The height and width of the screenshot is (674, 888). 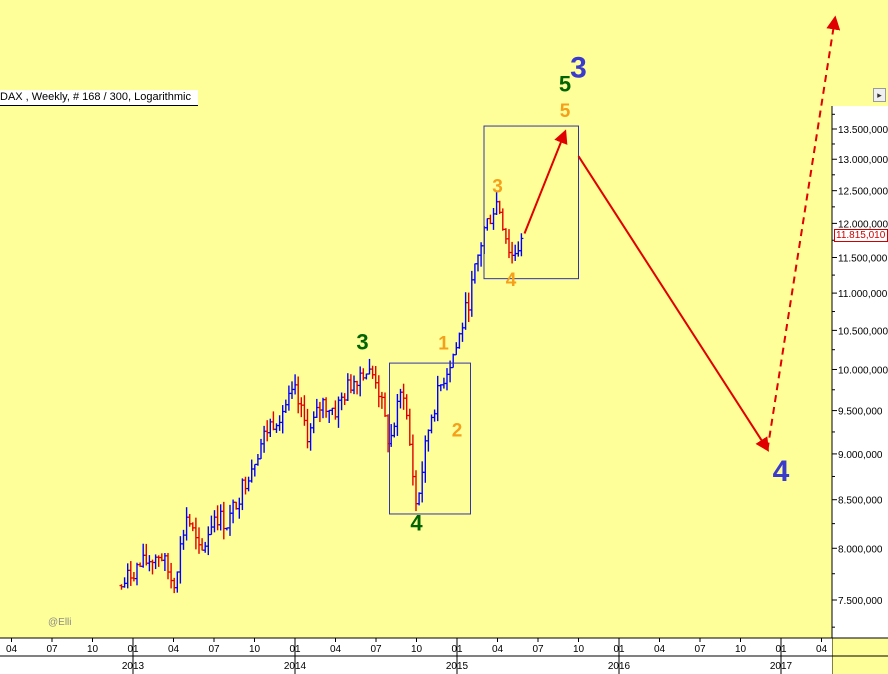 I want to click on wave-label-primary: 3, so click(x=578, y=67).